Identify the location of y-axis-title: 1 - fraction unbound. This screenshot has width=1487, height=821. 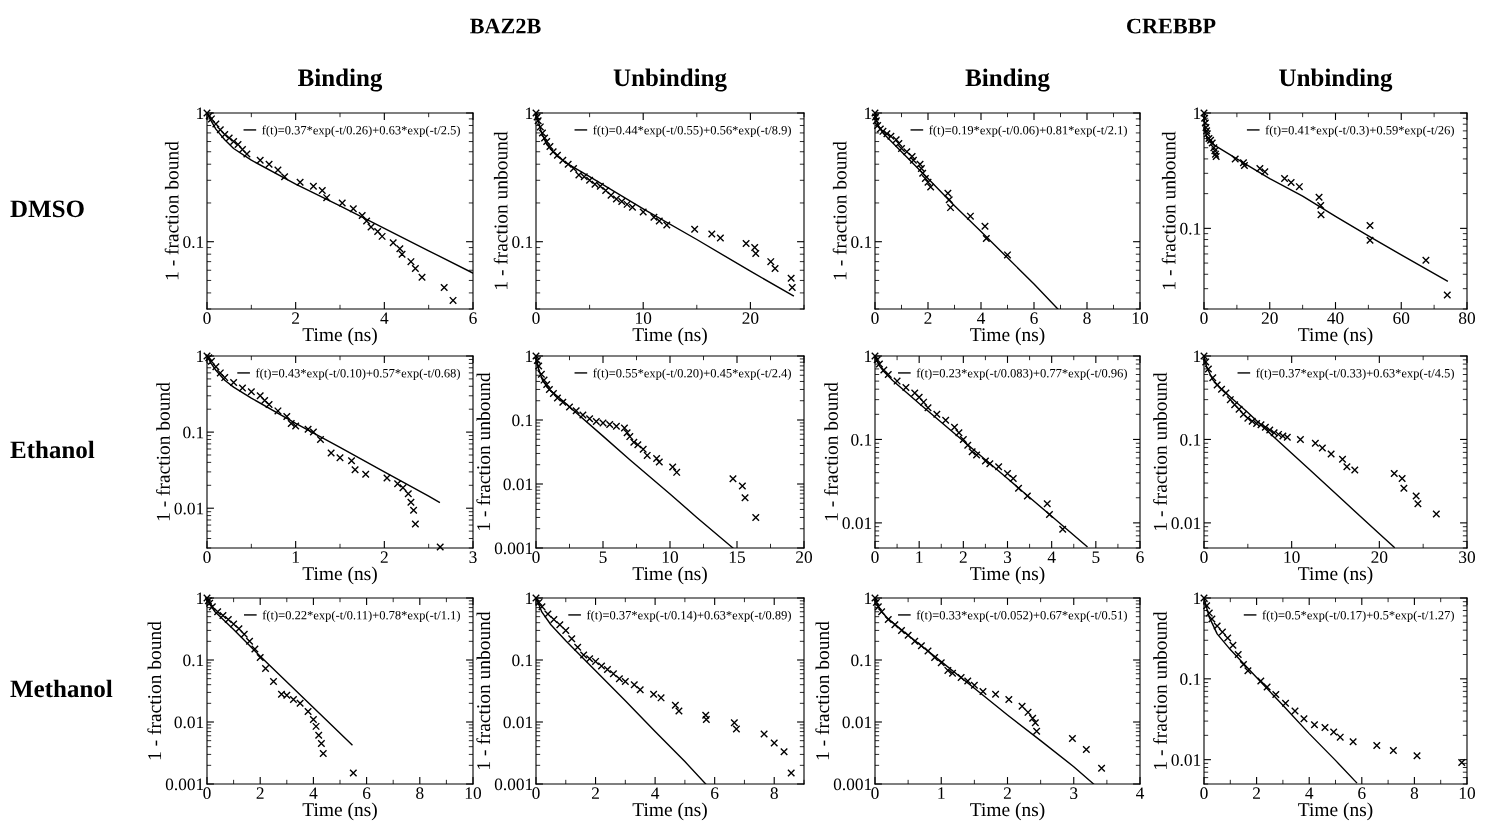
(1168, 210).